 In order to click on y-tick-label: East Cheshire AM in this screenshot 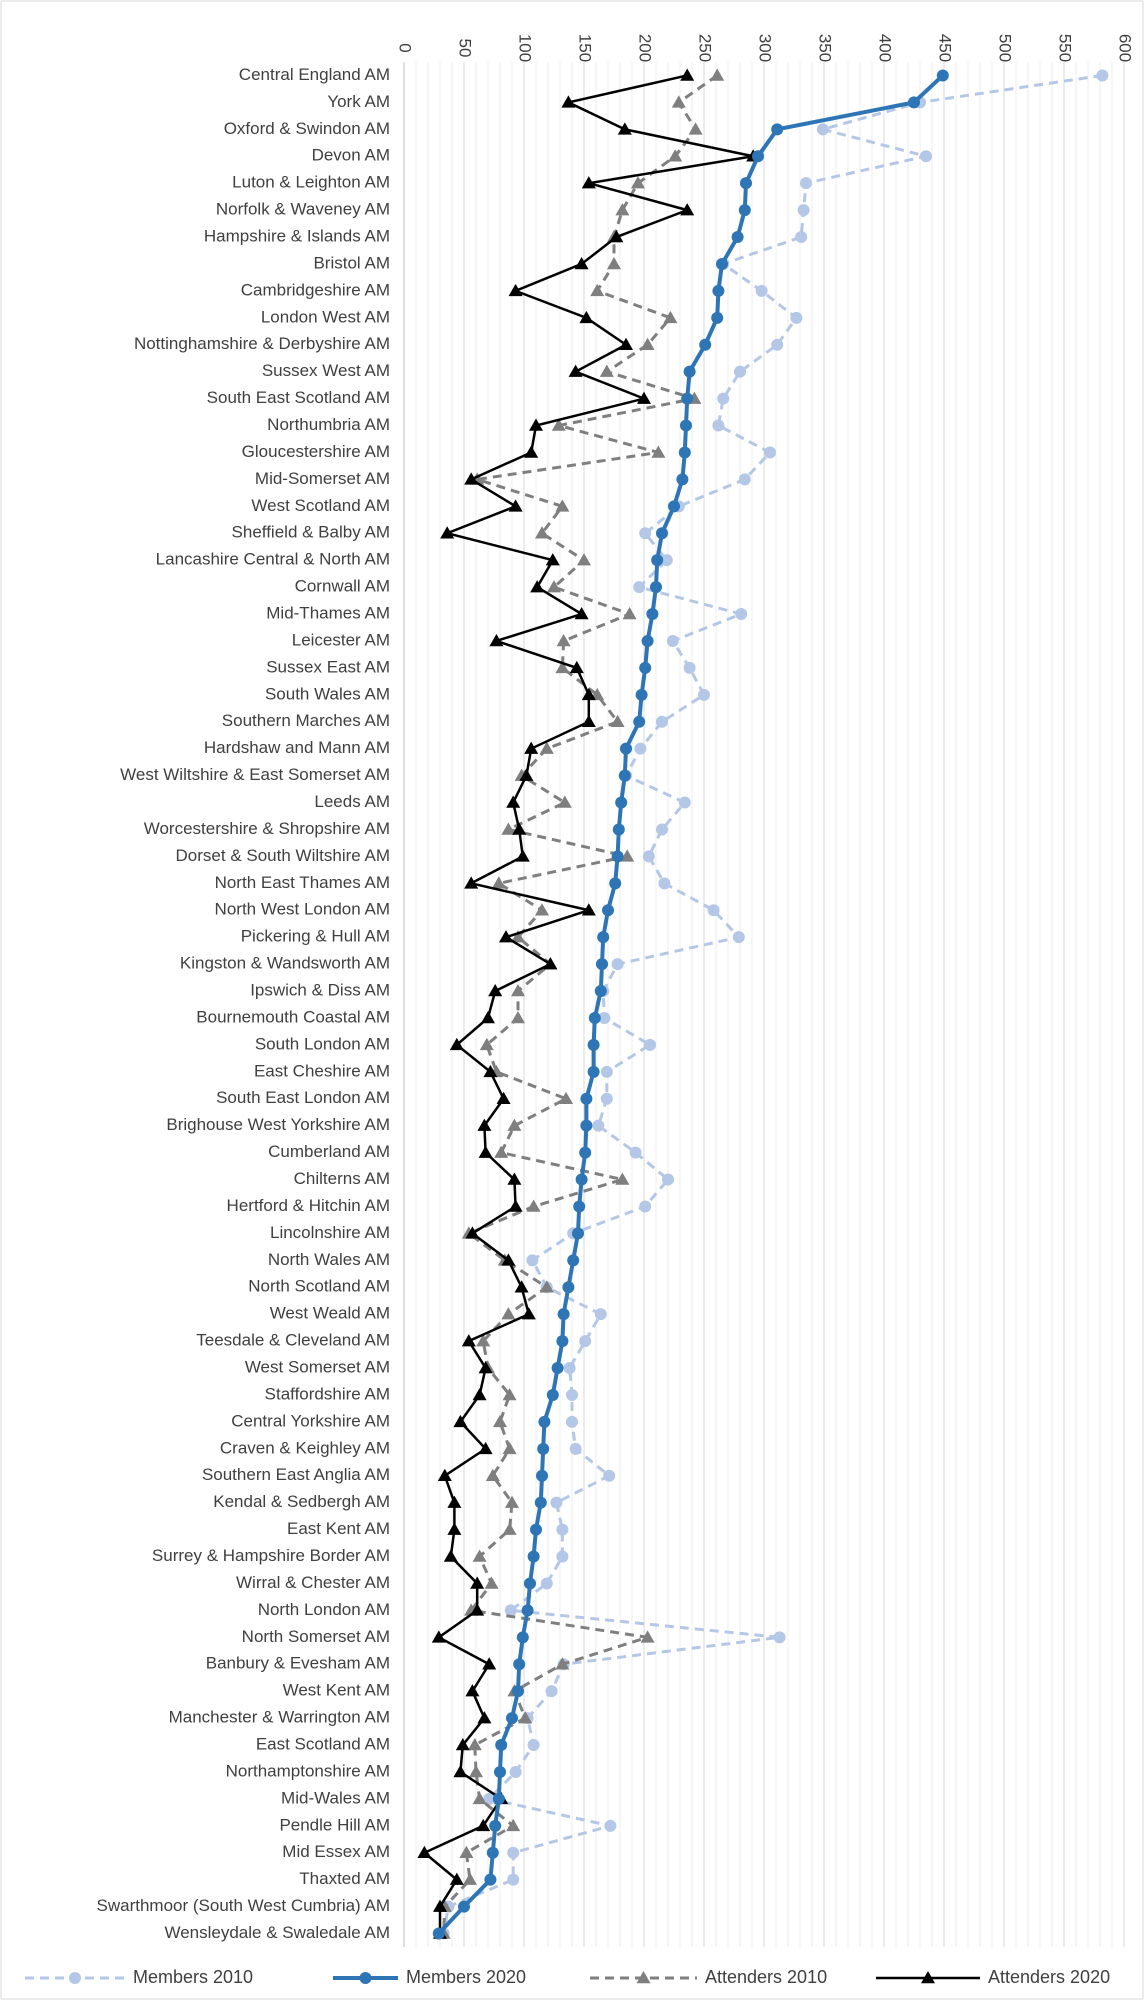, I will do `click(322, 1070)`.